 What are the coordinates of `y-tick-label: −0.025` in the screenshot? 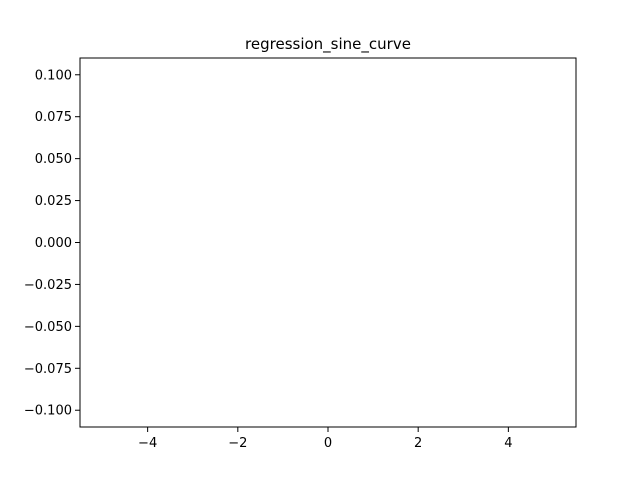 It's located at (48, 285).